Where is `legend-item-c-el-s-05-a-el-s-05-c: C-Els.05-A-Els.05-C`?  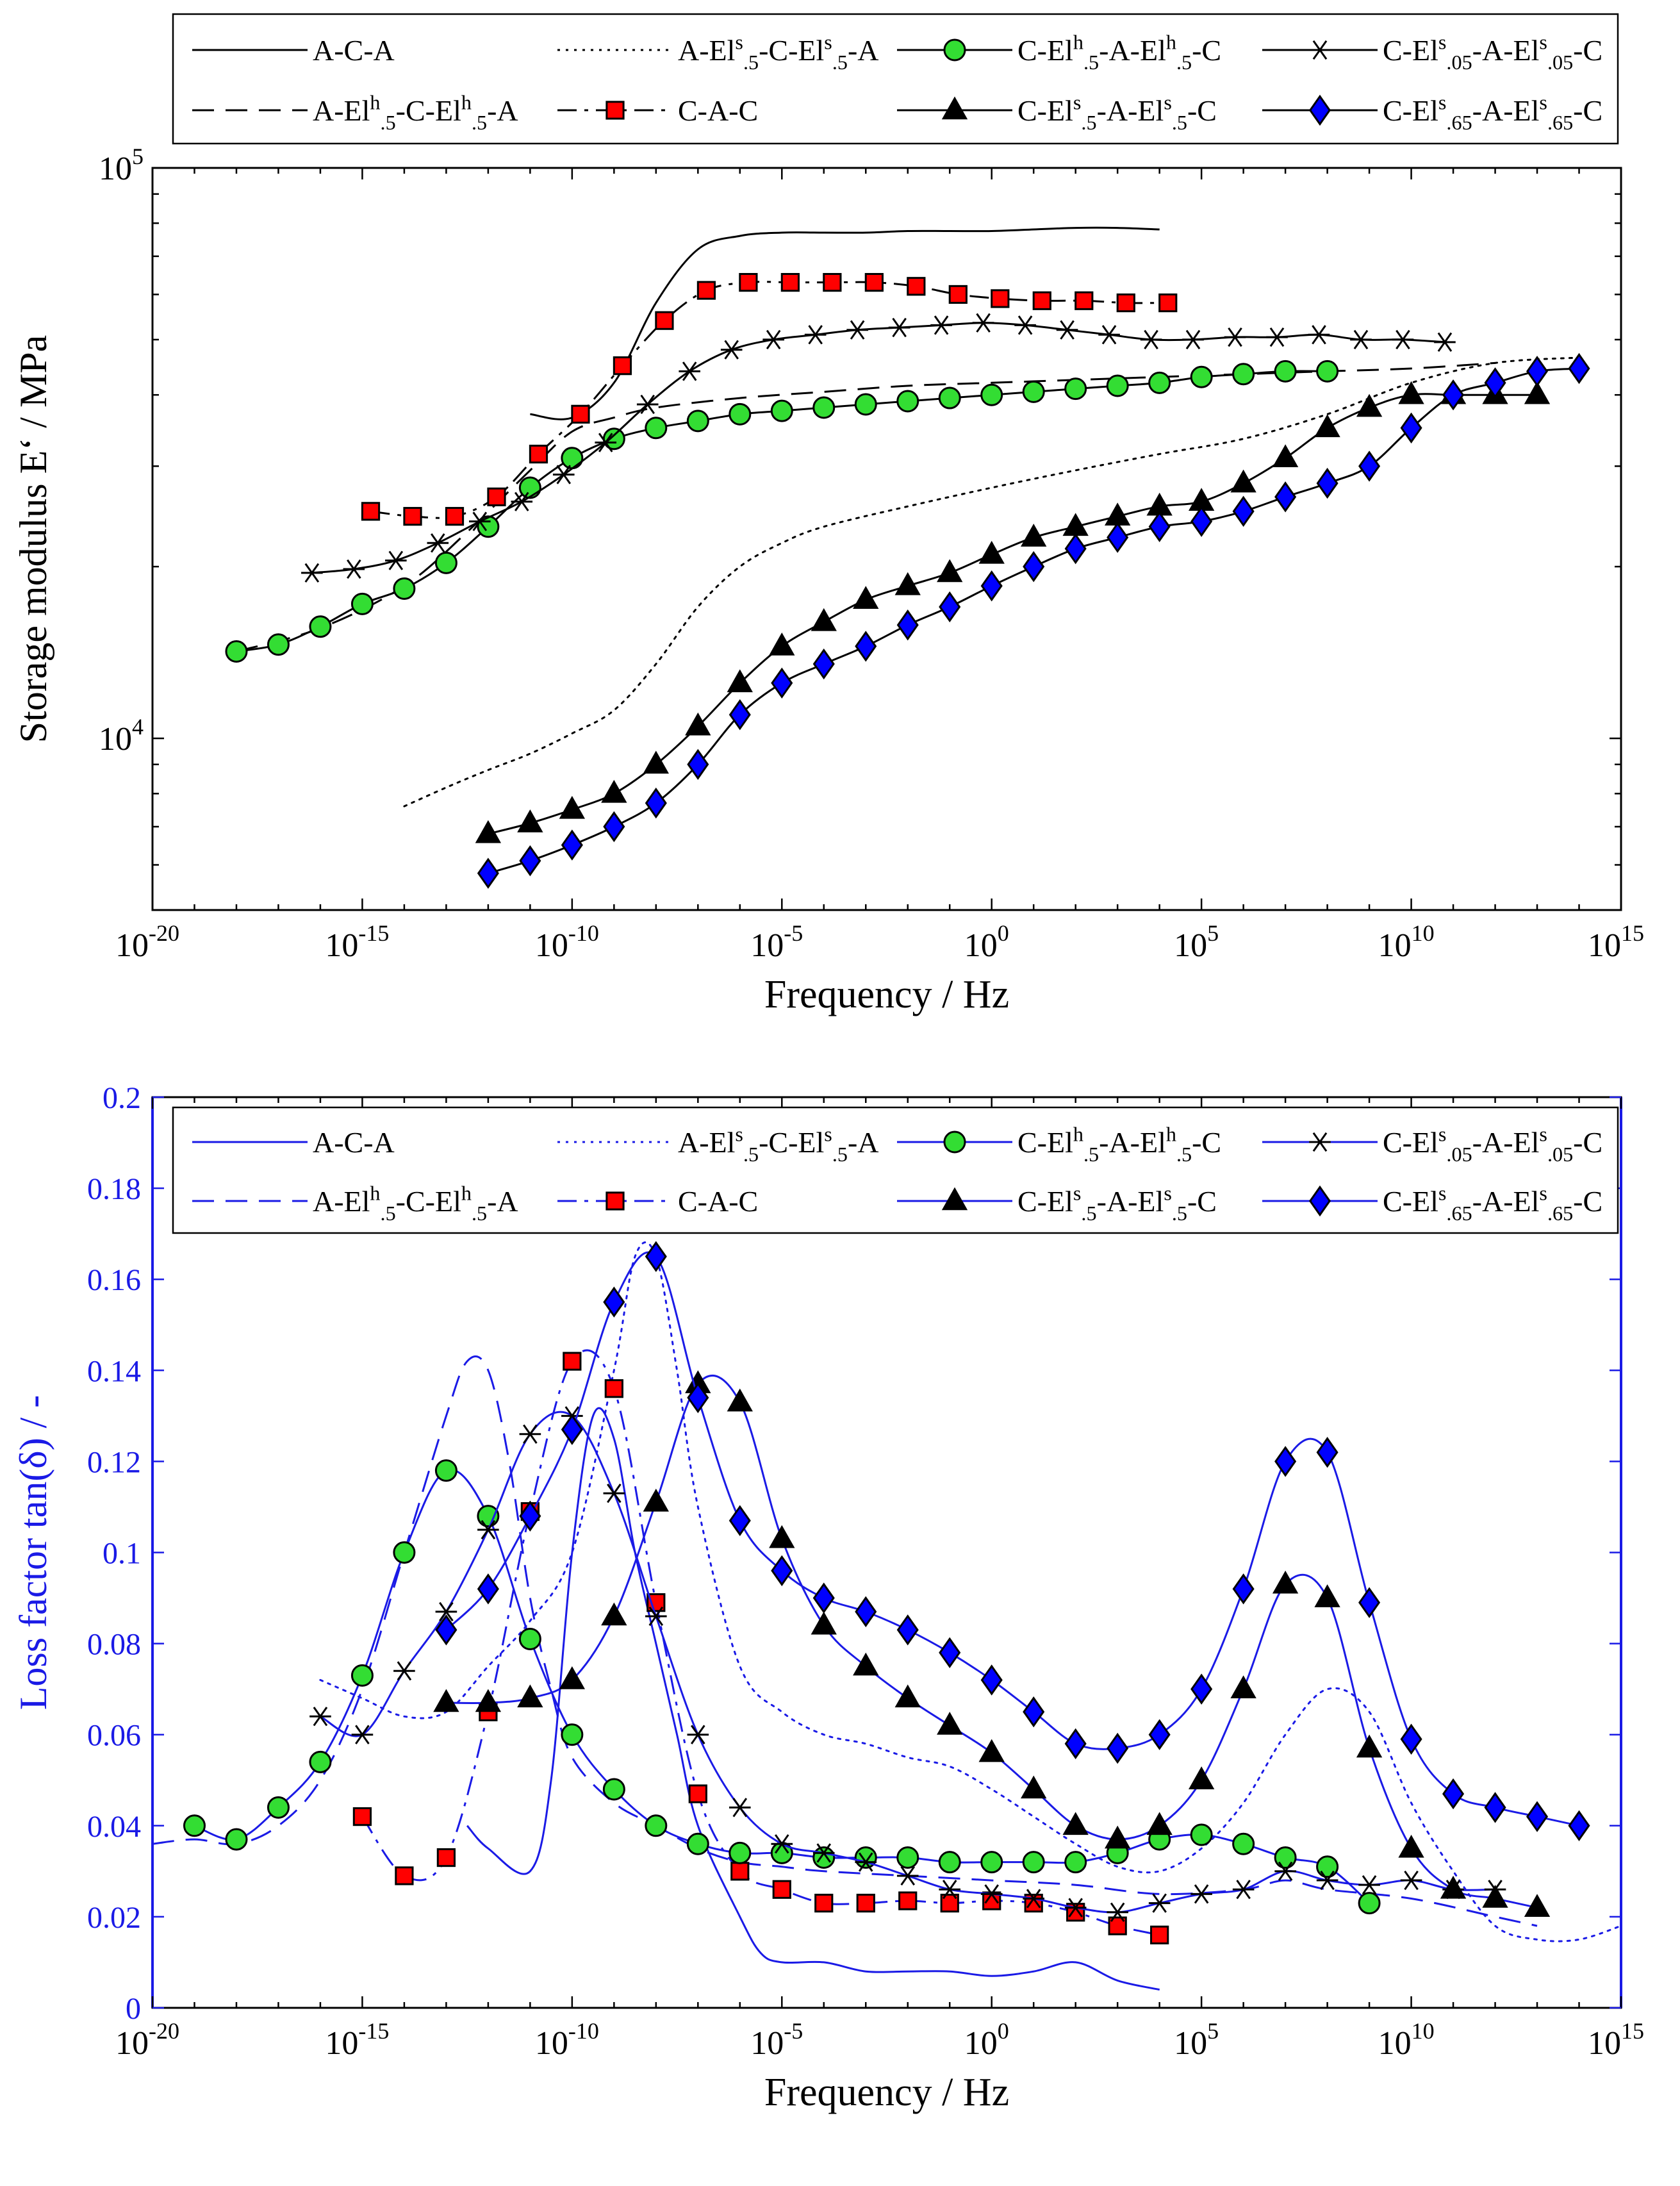 legend-item-c-el-s-05-a-el-s-05-c: C-Els.05-A-Els.05-C is located at coordinates (1432, 52).